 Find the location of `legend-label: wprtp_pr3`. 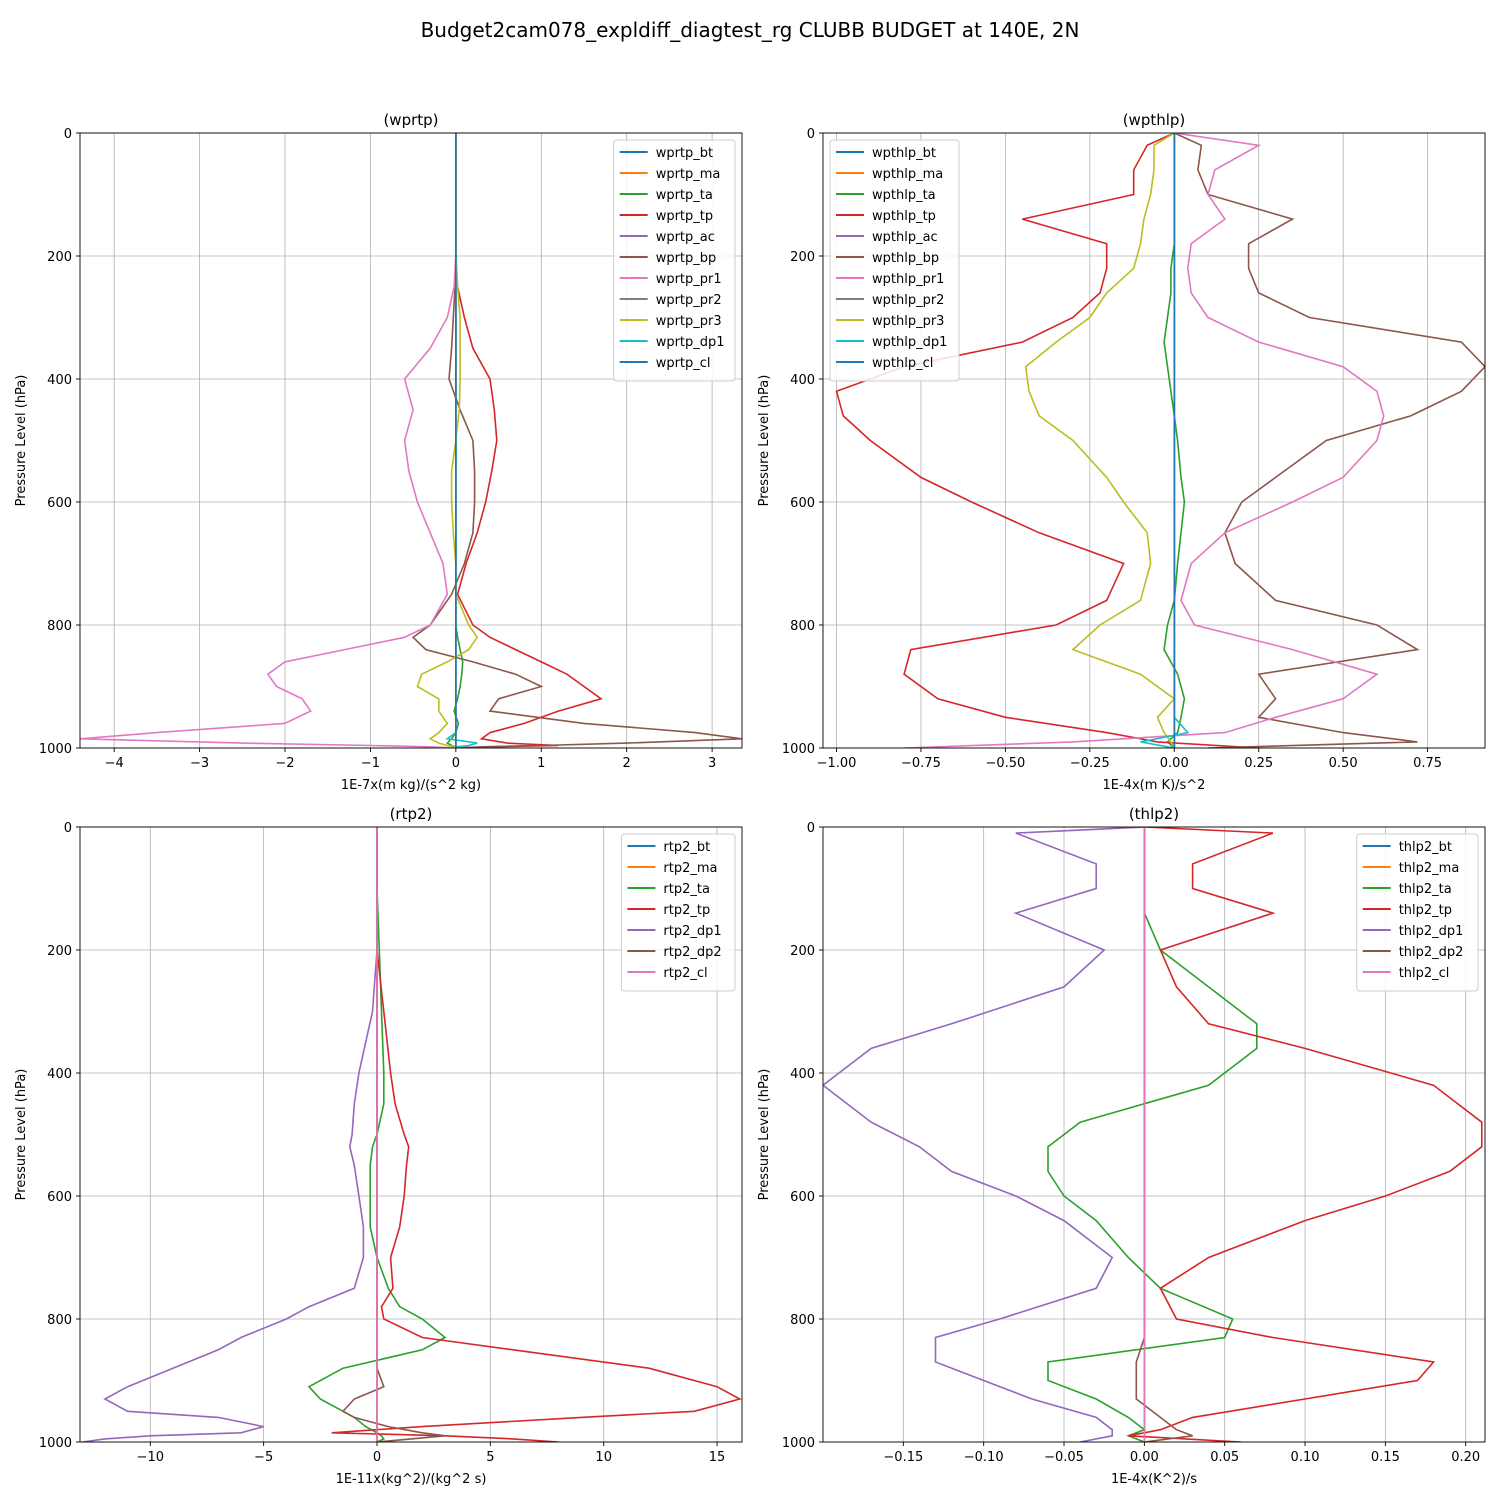

legend-label: wprtp_pr3 is located at coordinates (689, 321).